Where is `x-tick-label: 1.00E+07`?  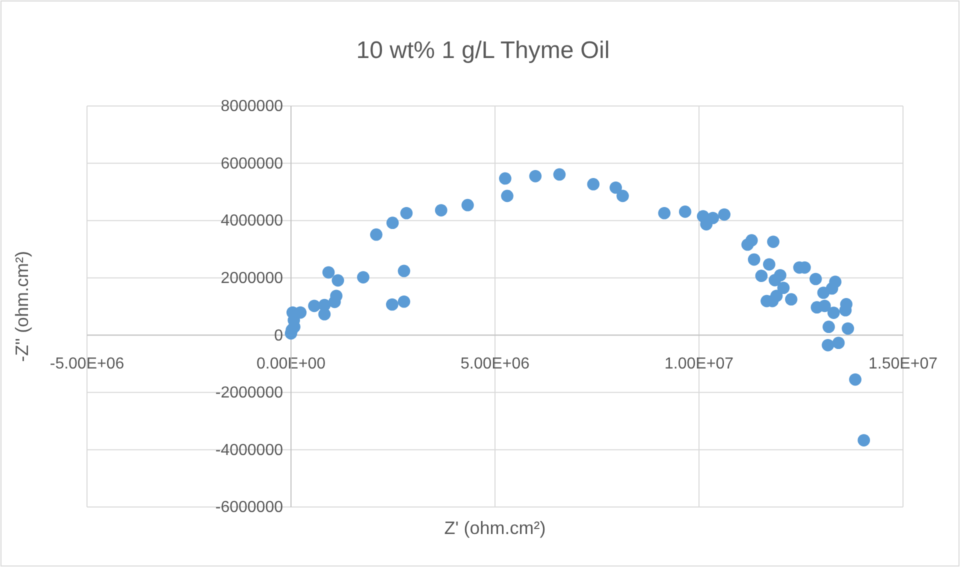
x-tick-label: 1.00E+07 is located at coordinates (699, 364).